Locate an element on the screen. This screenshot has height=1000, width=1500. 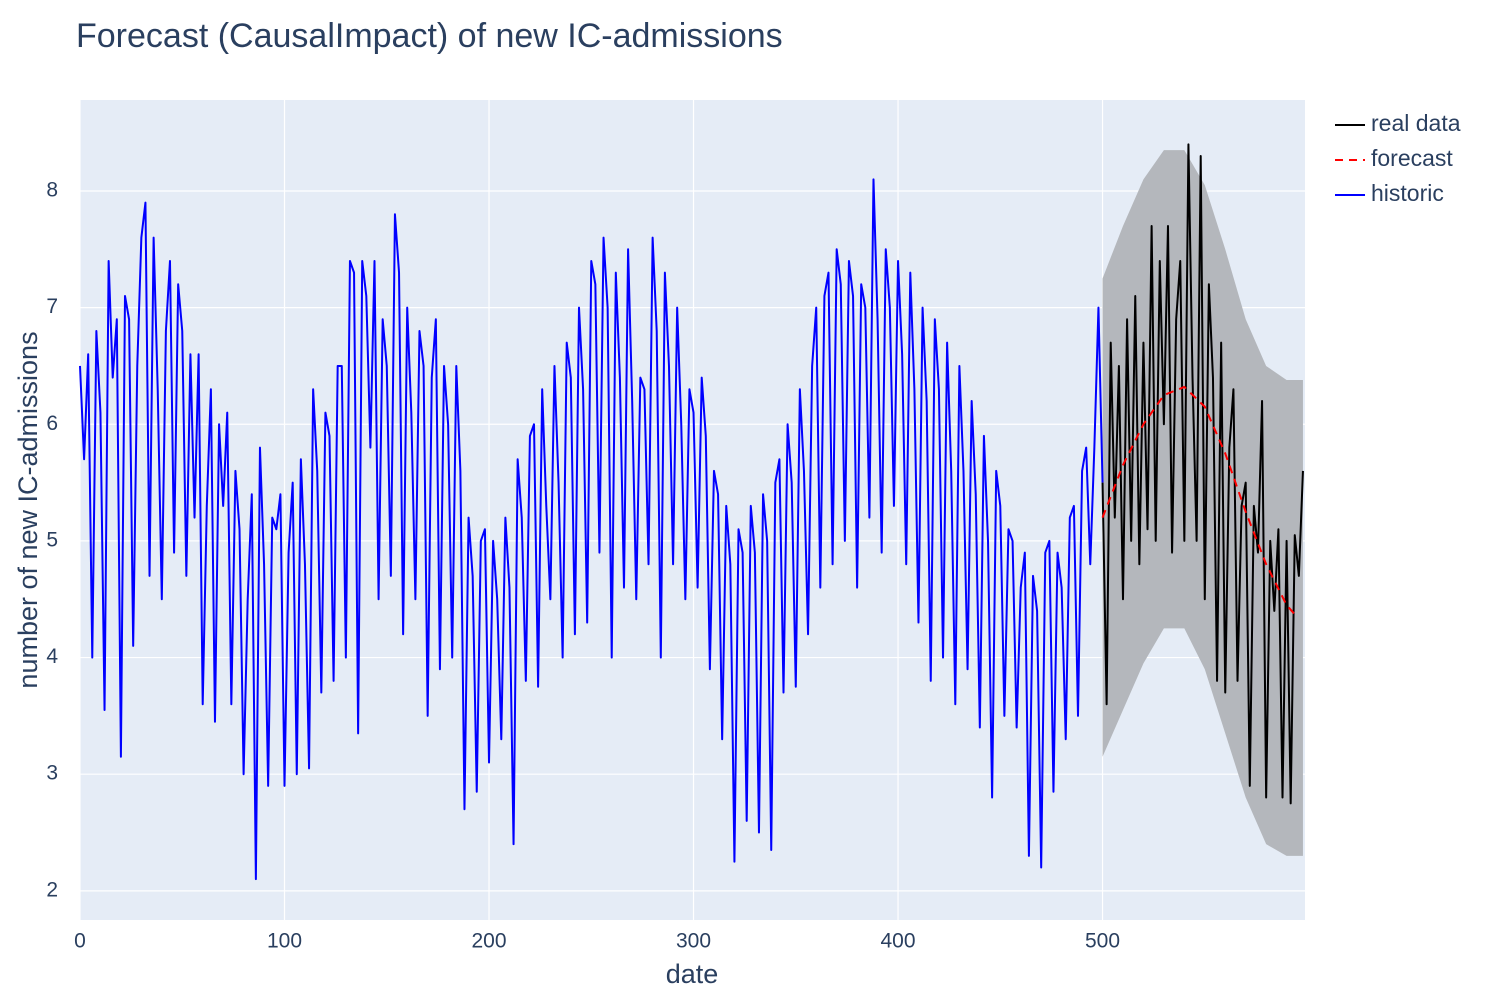
y-tick-label: 4 is located at coordinates (52, 656).